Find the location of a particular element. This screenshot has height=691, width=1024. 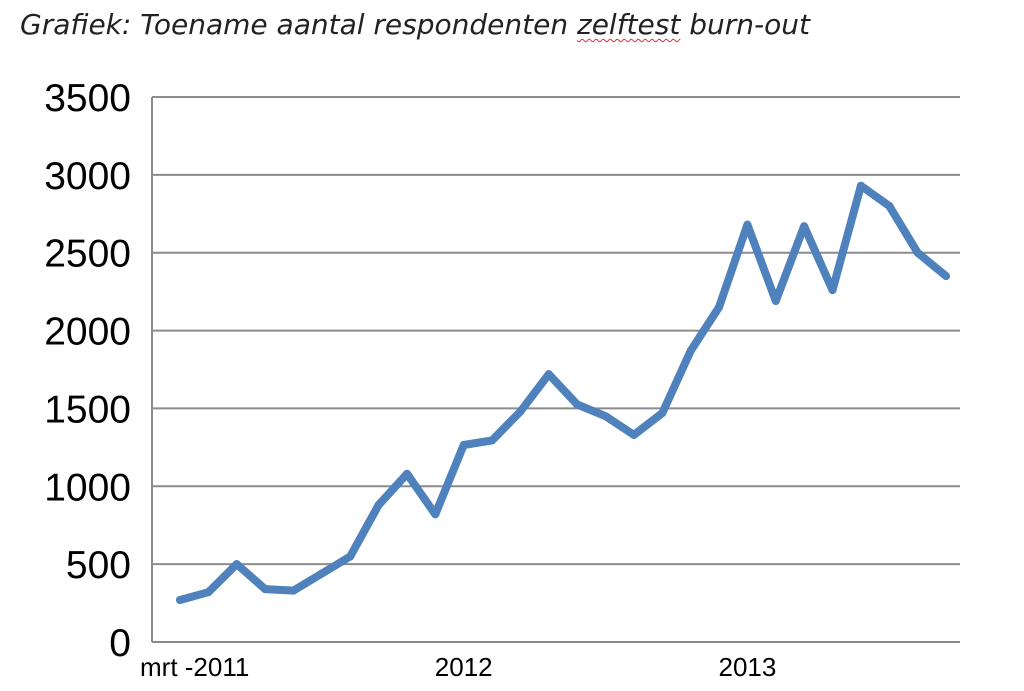

y-tick-label-2500: 2500 is located at coordinates (87, 254).